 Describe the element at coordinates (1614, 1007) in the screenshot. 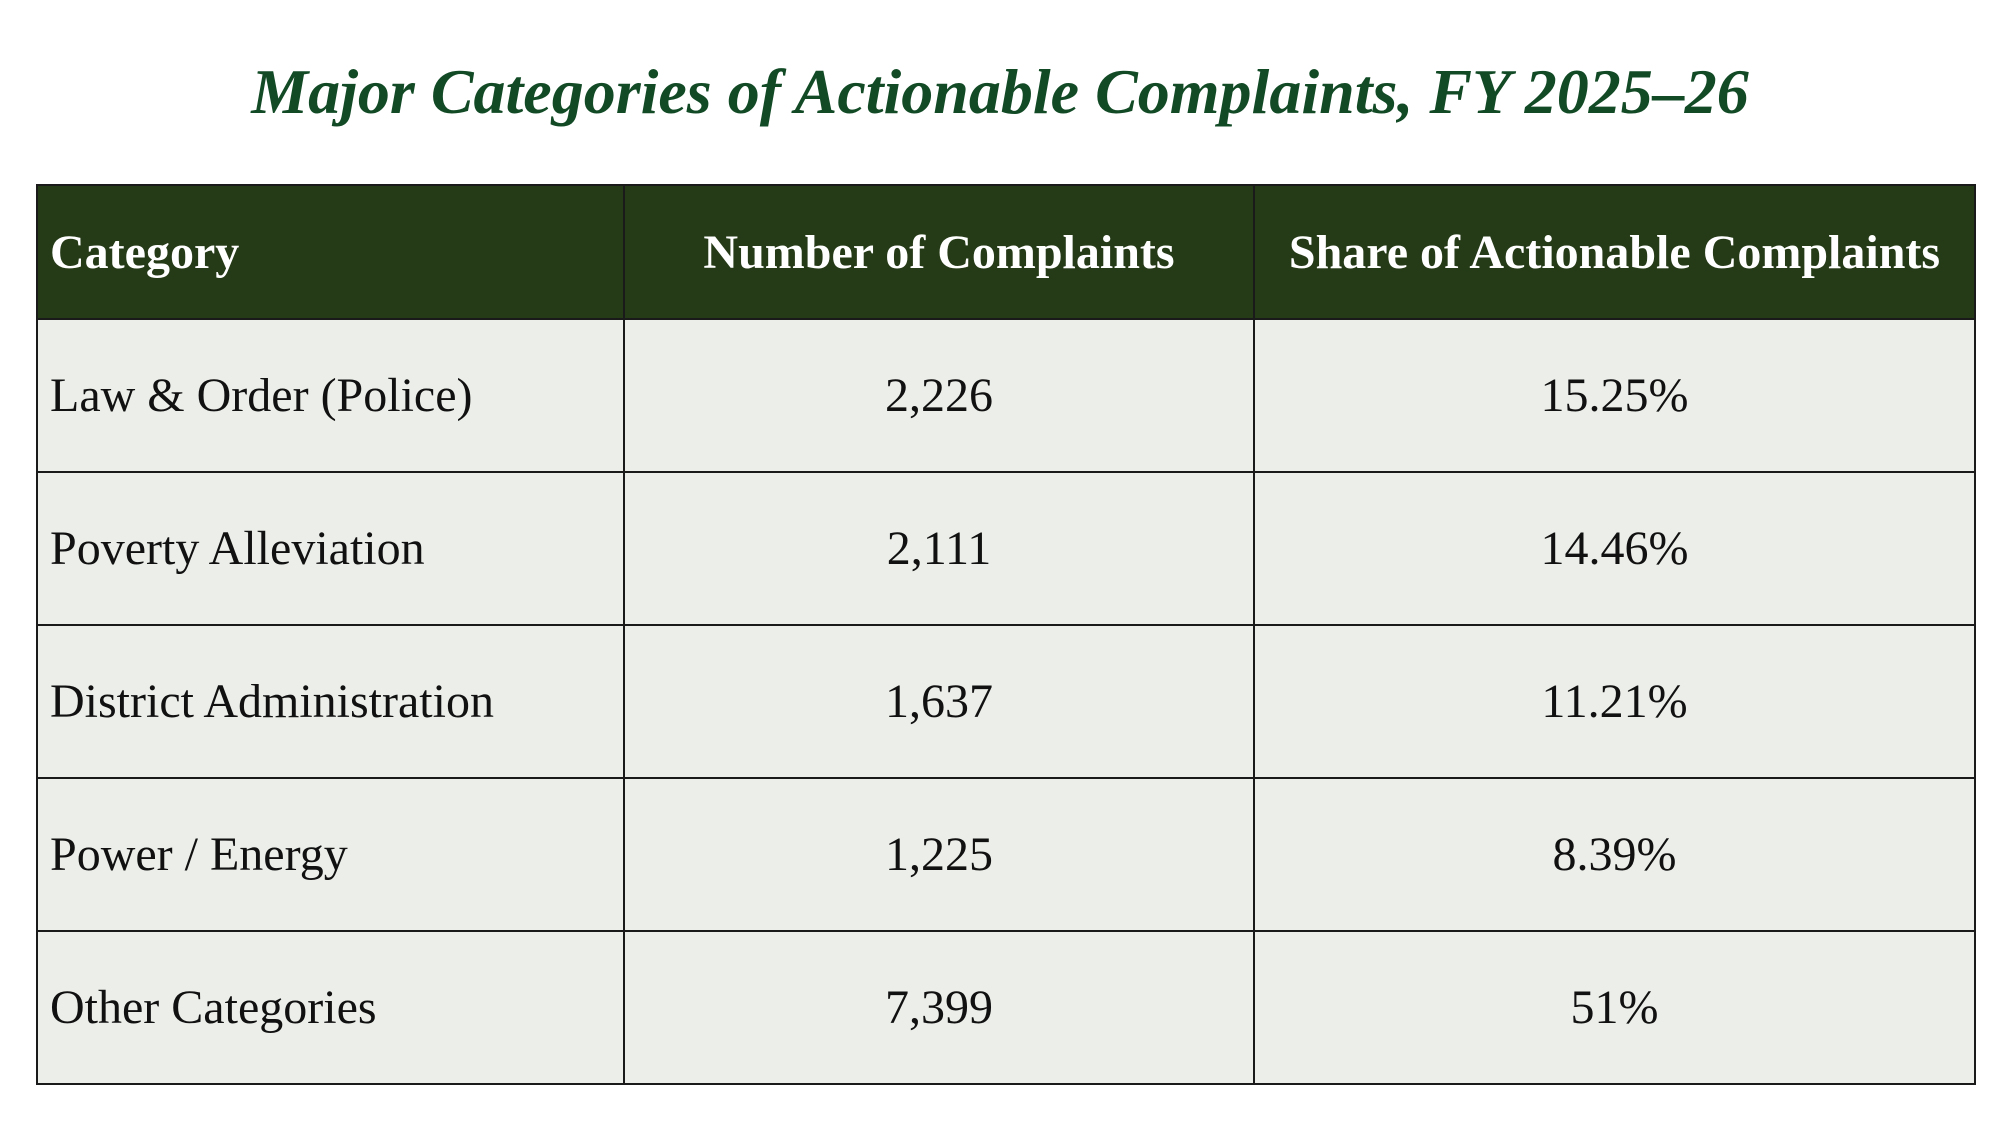

I see `share-cell: 51%` at that location.